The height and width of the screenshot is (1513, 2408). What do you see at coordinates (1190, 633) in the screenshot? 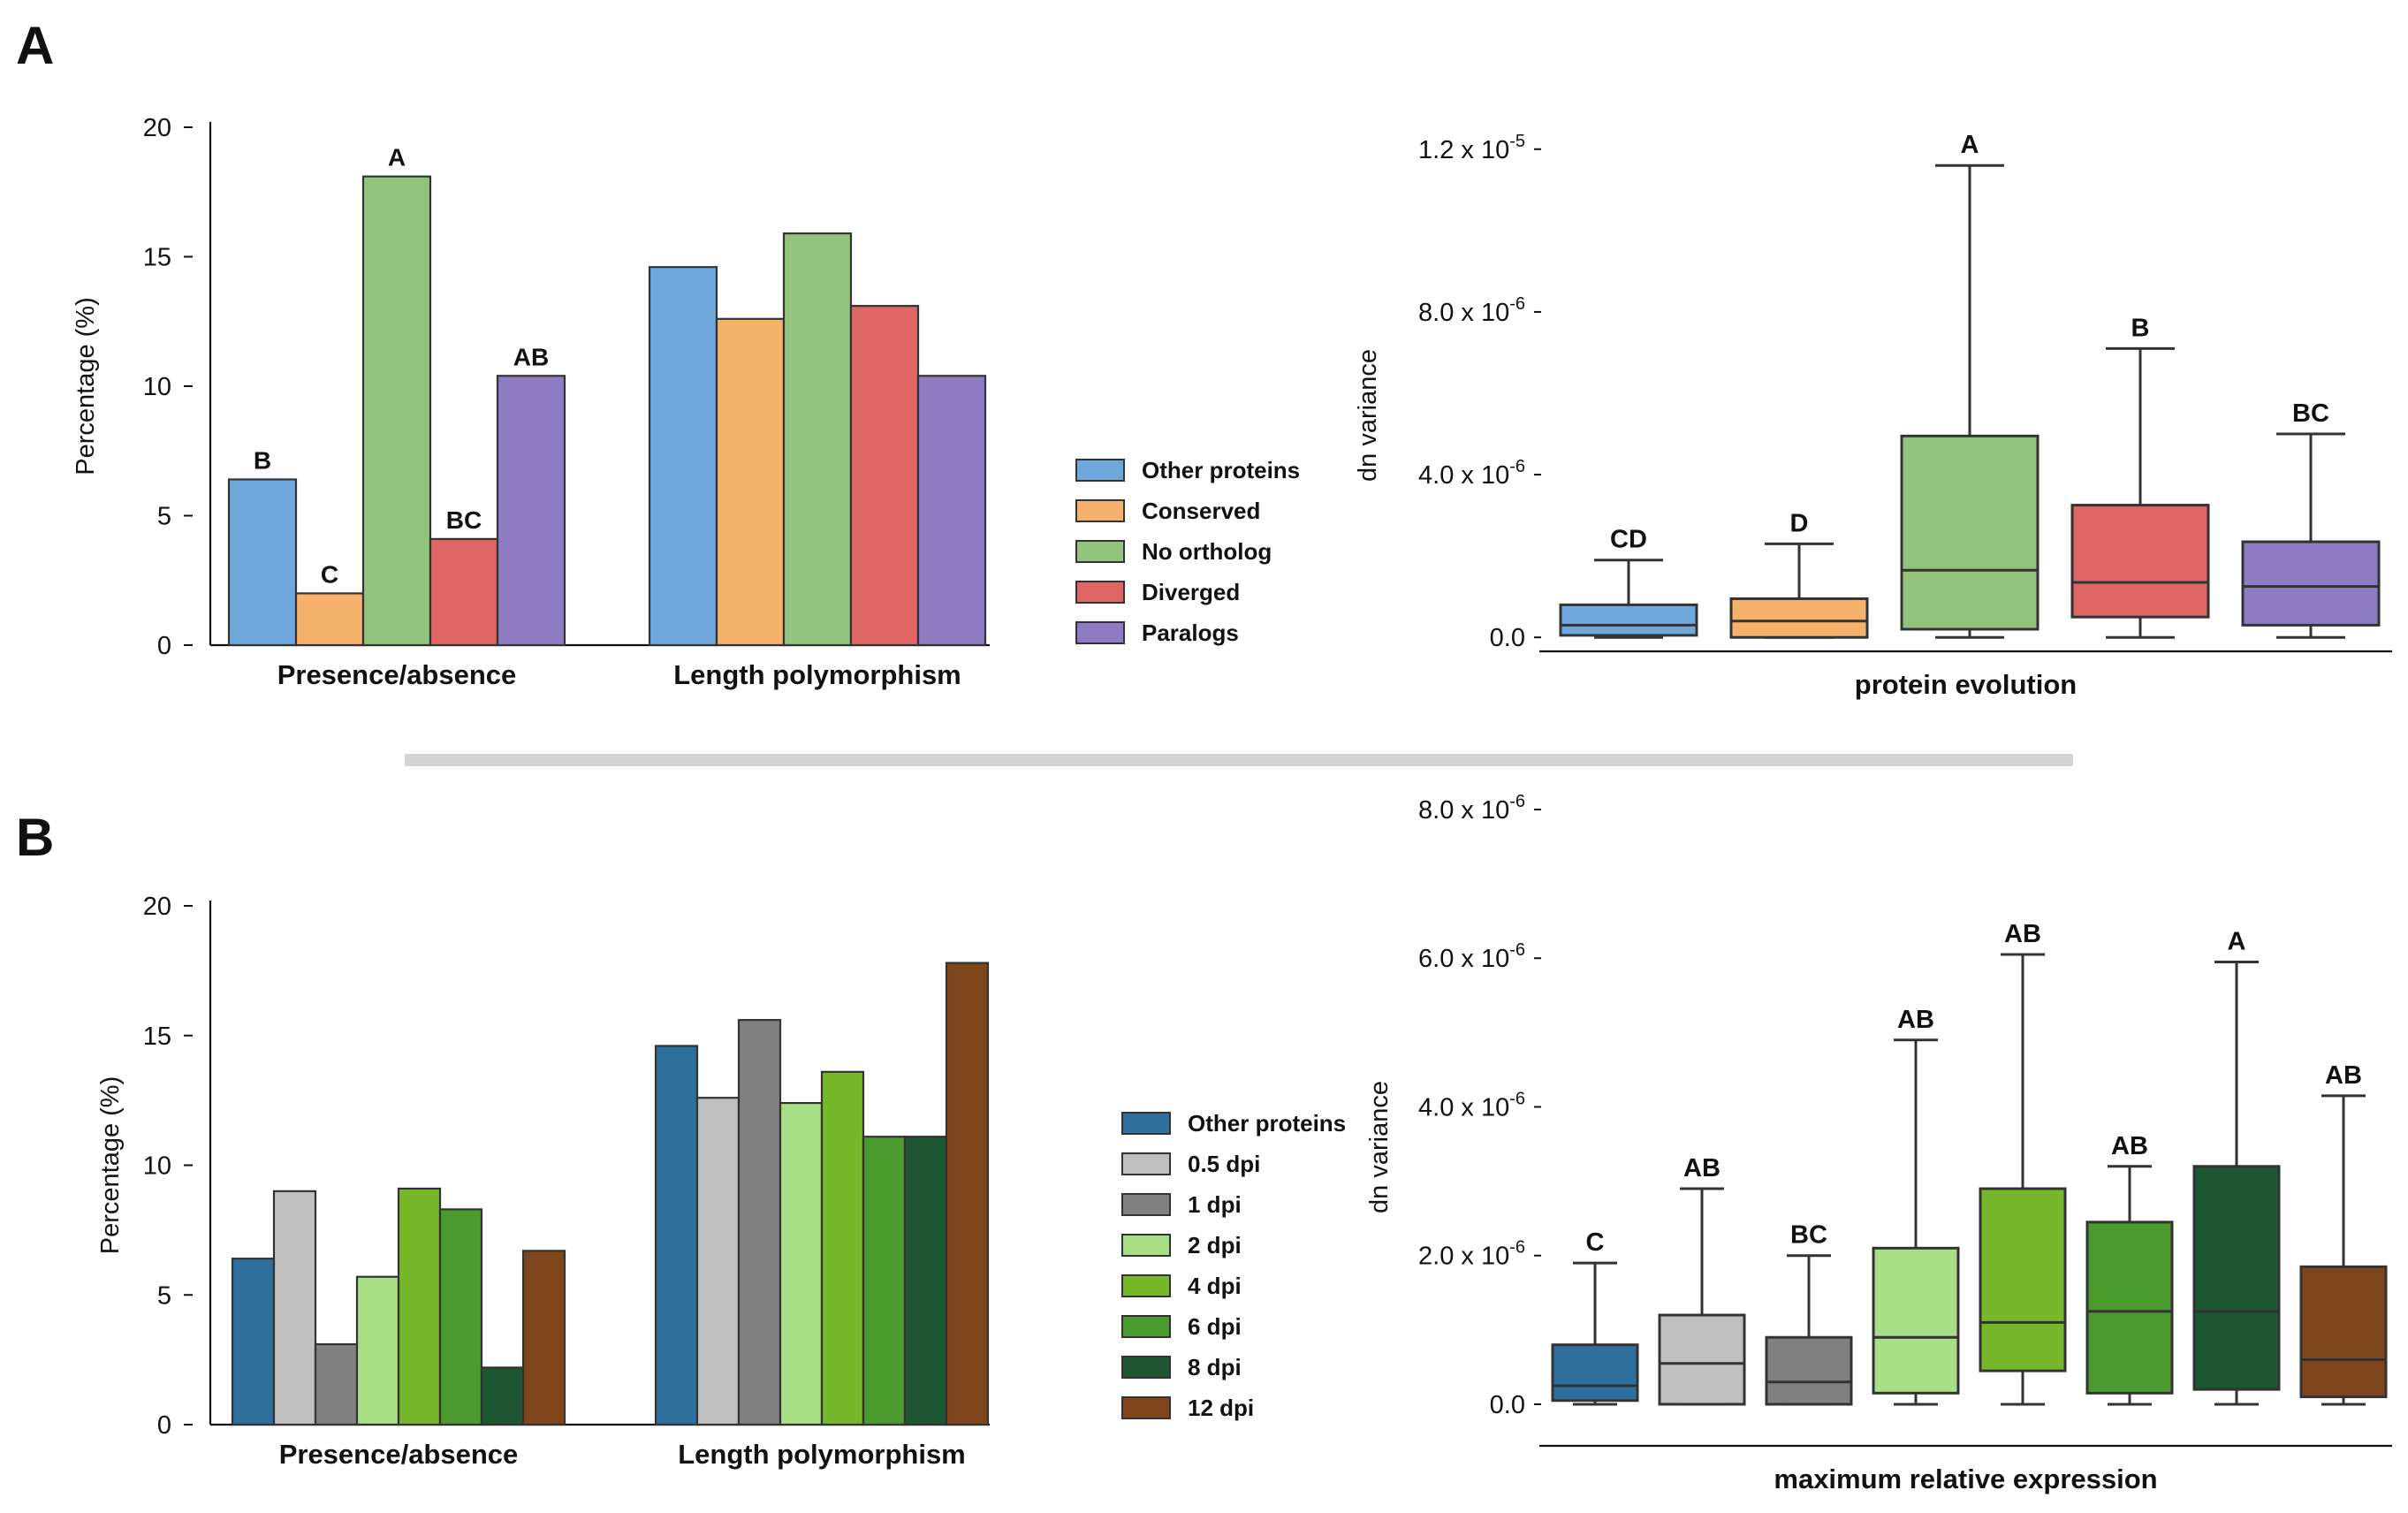
I see `legend-label: Paralogs` at bounding box center [1190, 633].